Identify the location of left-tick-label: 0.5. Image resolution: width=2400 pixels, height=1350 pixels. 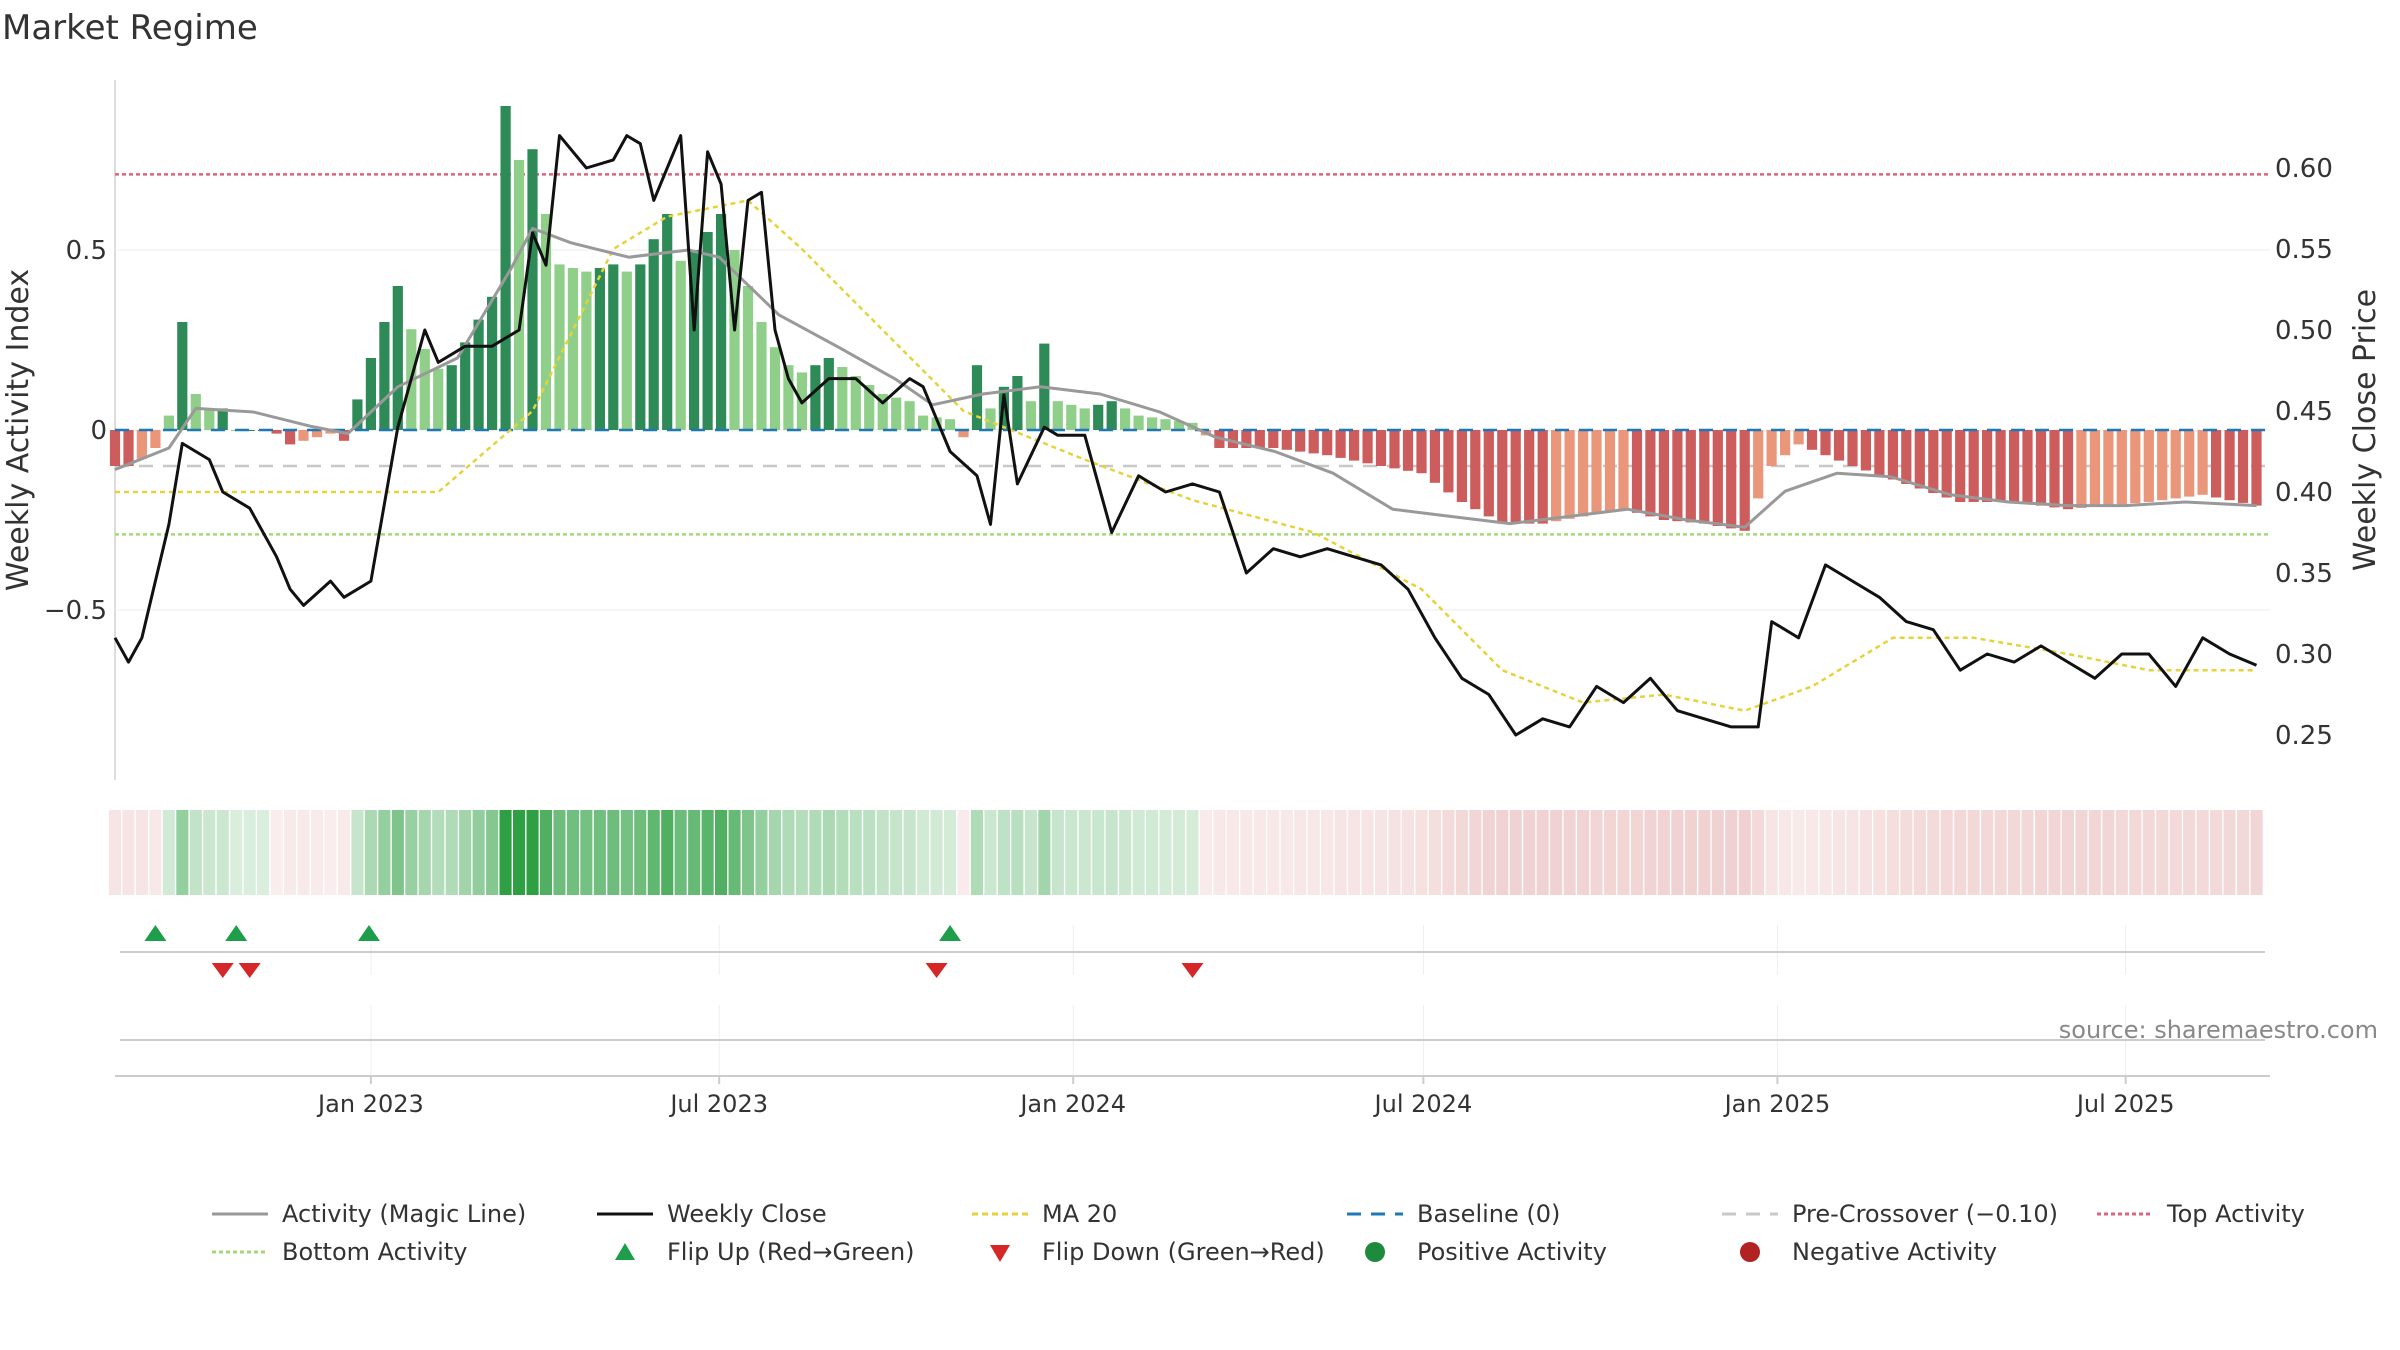
(86, 251).